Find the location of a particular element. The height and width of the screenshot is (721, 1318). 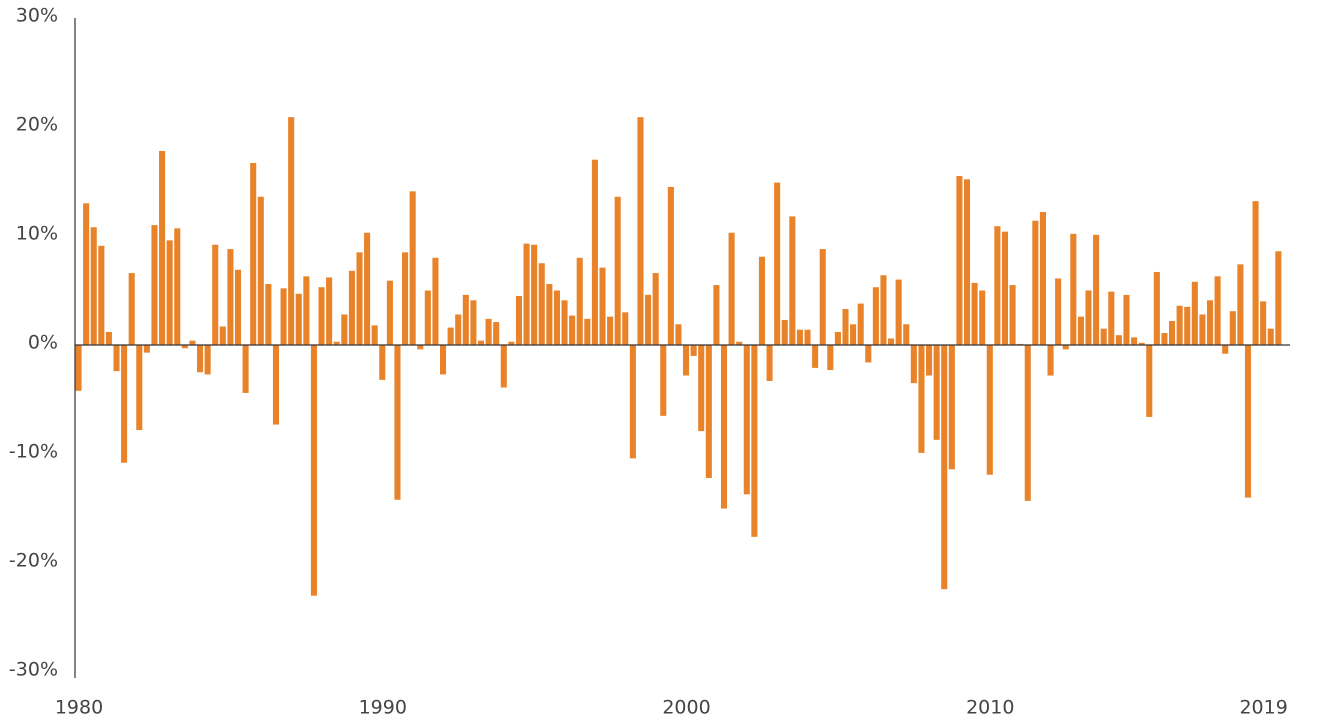

y-tick-label: 0% is located at coordinates (43, 343).